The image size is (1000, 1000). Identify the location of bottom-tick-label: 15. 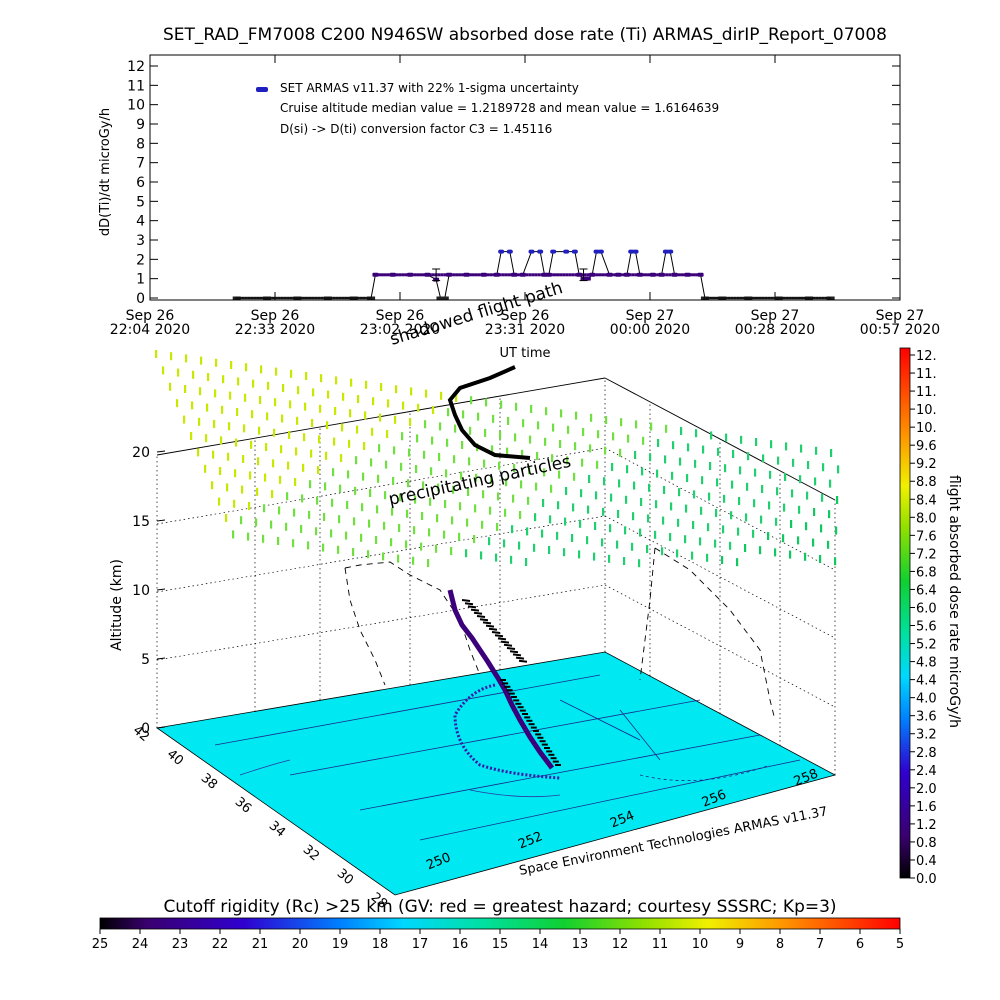
(500, 944).